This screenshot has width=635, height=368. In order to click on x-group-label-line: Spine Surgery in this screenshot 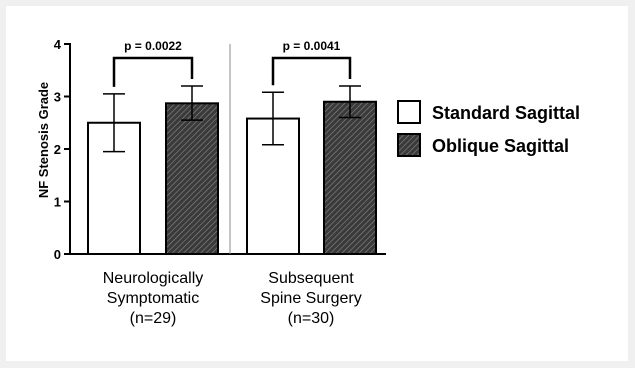, I will do `click(310, 298)`.